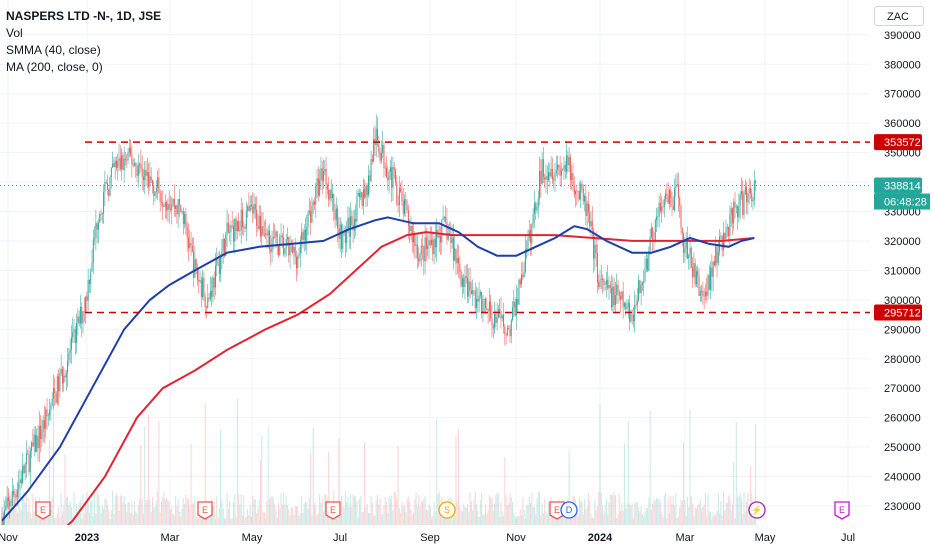 The width and height of the screenshot is (932, 550). What do you see at coordinates (899, 16) in the screenshot?
I see `currency-button: ZAC` at bounding box center [899, 16].